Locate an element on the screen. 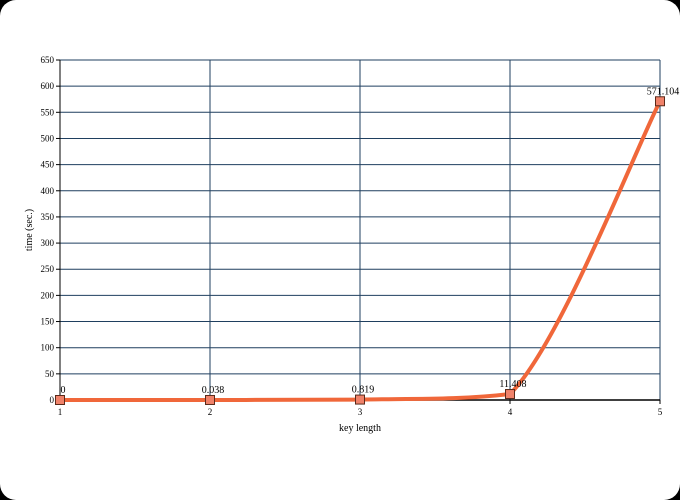 Image resolution: width=680 pixels, height=500 pixels. y-tick-label: 200 is located at coordinates (48, 295).